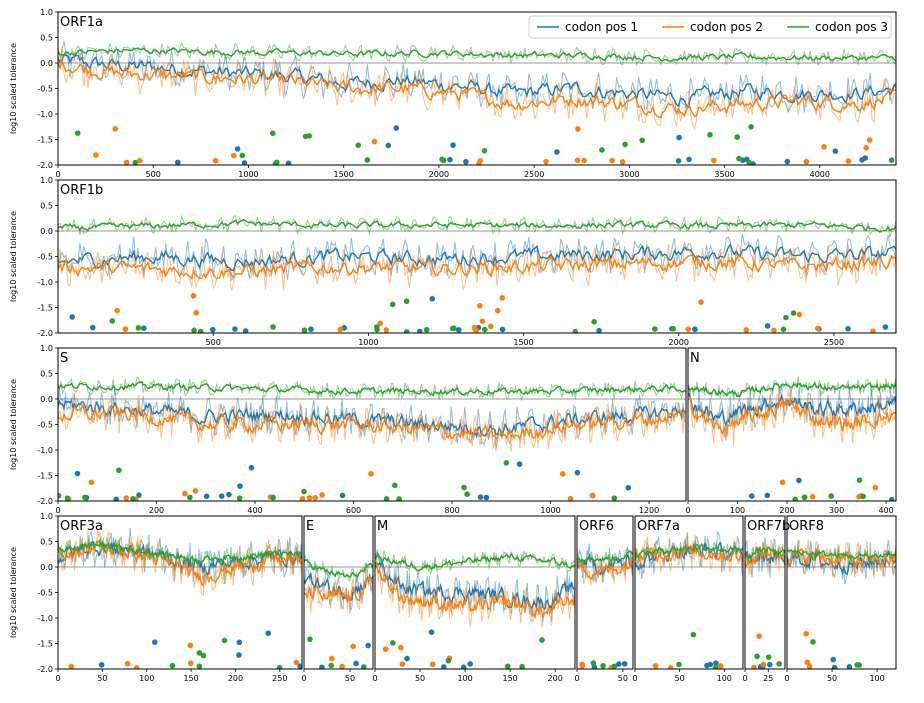 The image size is (924, 703). I want to click on y-tick-label: 0.0, so click(46, 63).